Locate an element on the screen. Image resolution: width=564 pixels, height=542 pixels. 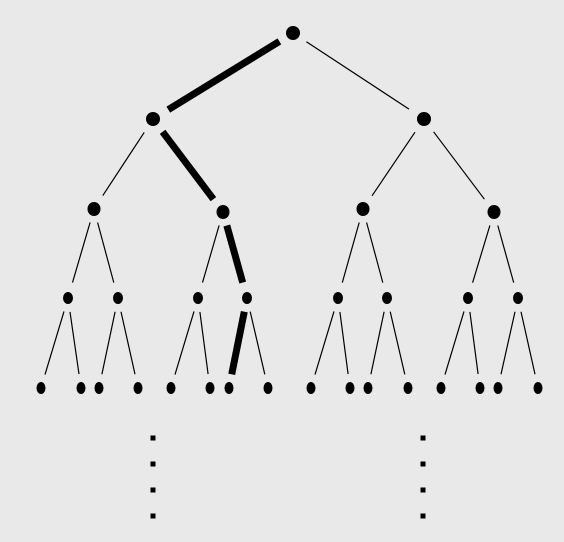
continuation-dots is located at coordinates (288, 477).